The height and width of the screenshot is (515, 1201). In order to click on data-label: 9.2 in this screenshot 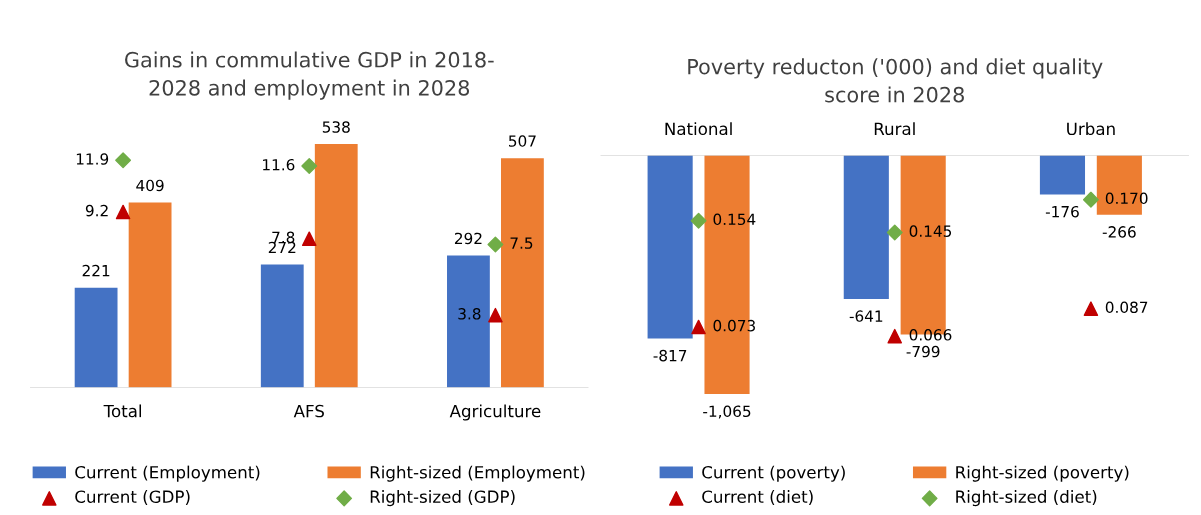, I will do `click(96, 210)`.